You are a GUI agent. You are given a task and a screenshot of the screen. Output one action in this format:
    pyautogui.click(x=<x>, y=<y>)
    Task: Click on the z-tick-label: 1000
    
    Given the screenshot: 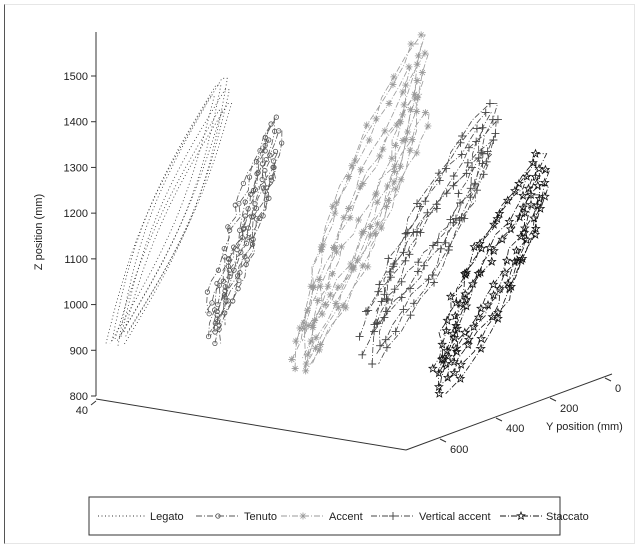 What is the action you would take?
    pyautogui.click(x=76, y=306)
    